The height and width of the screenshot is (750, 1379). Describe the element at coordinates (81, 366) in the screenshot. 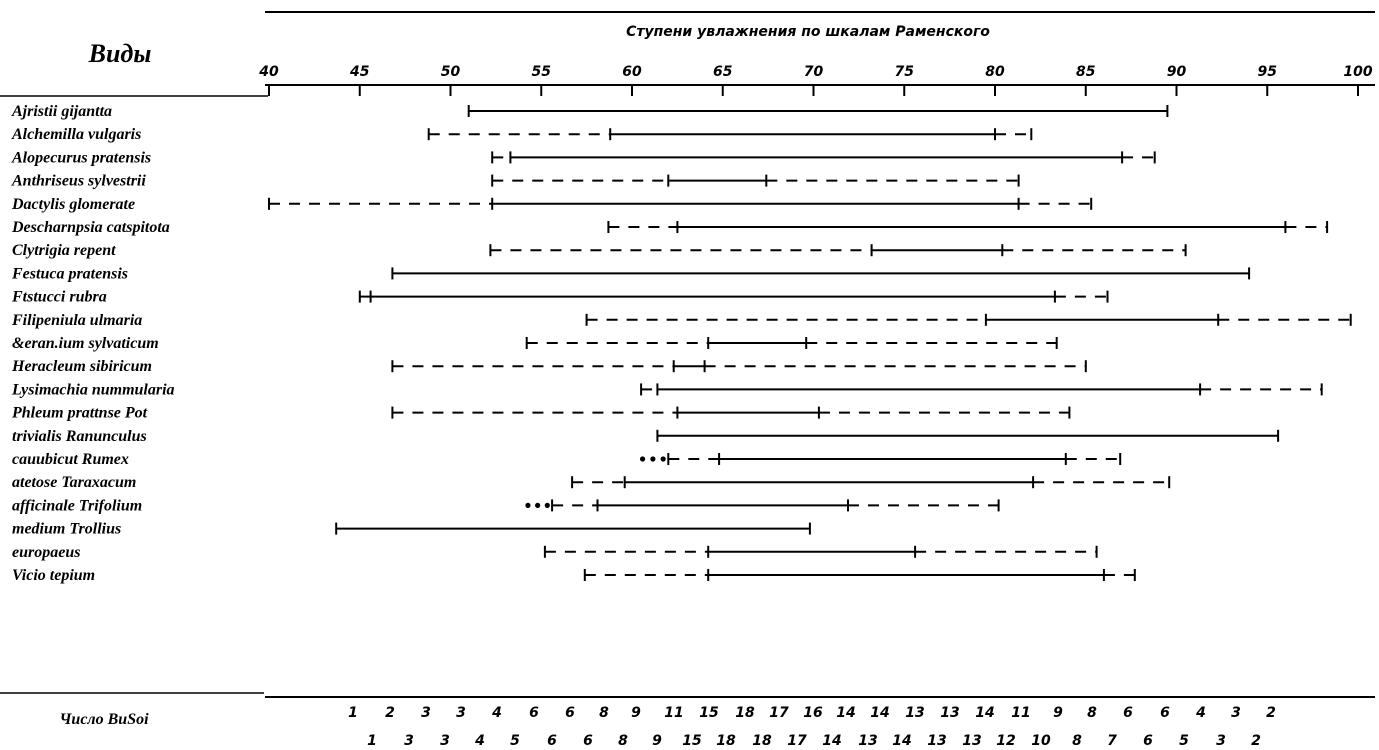

I see `species-label: Heracleum sibiricum` at that location.